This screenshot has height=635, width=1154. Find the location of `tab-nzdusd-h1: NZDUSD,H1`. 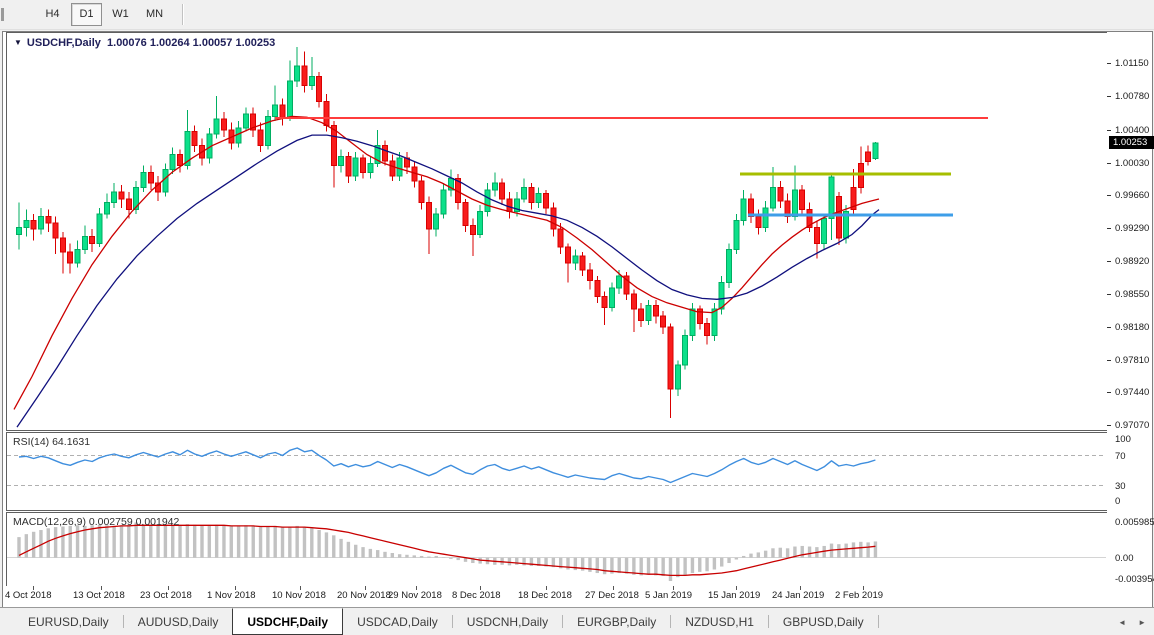

tab-nzdusd-h1: NZDUSD,H1 is located at coordinates (719, 621).